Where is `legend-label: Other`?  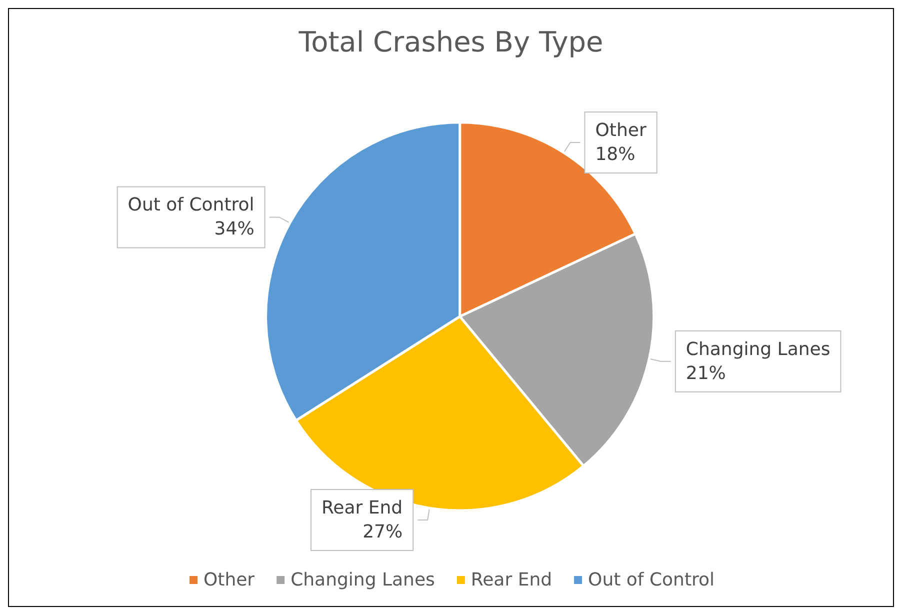
legend-label: Other is located at coordinates (229, 580).